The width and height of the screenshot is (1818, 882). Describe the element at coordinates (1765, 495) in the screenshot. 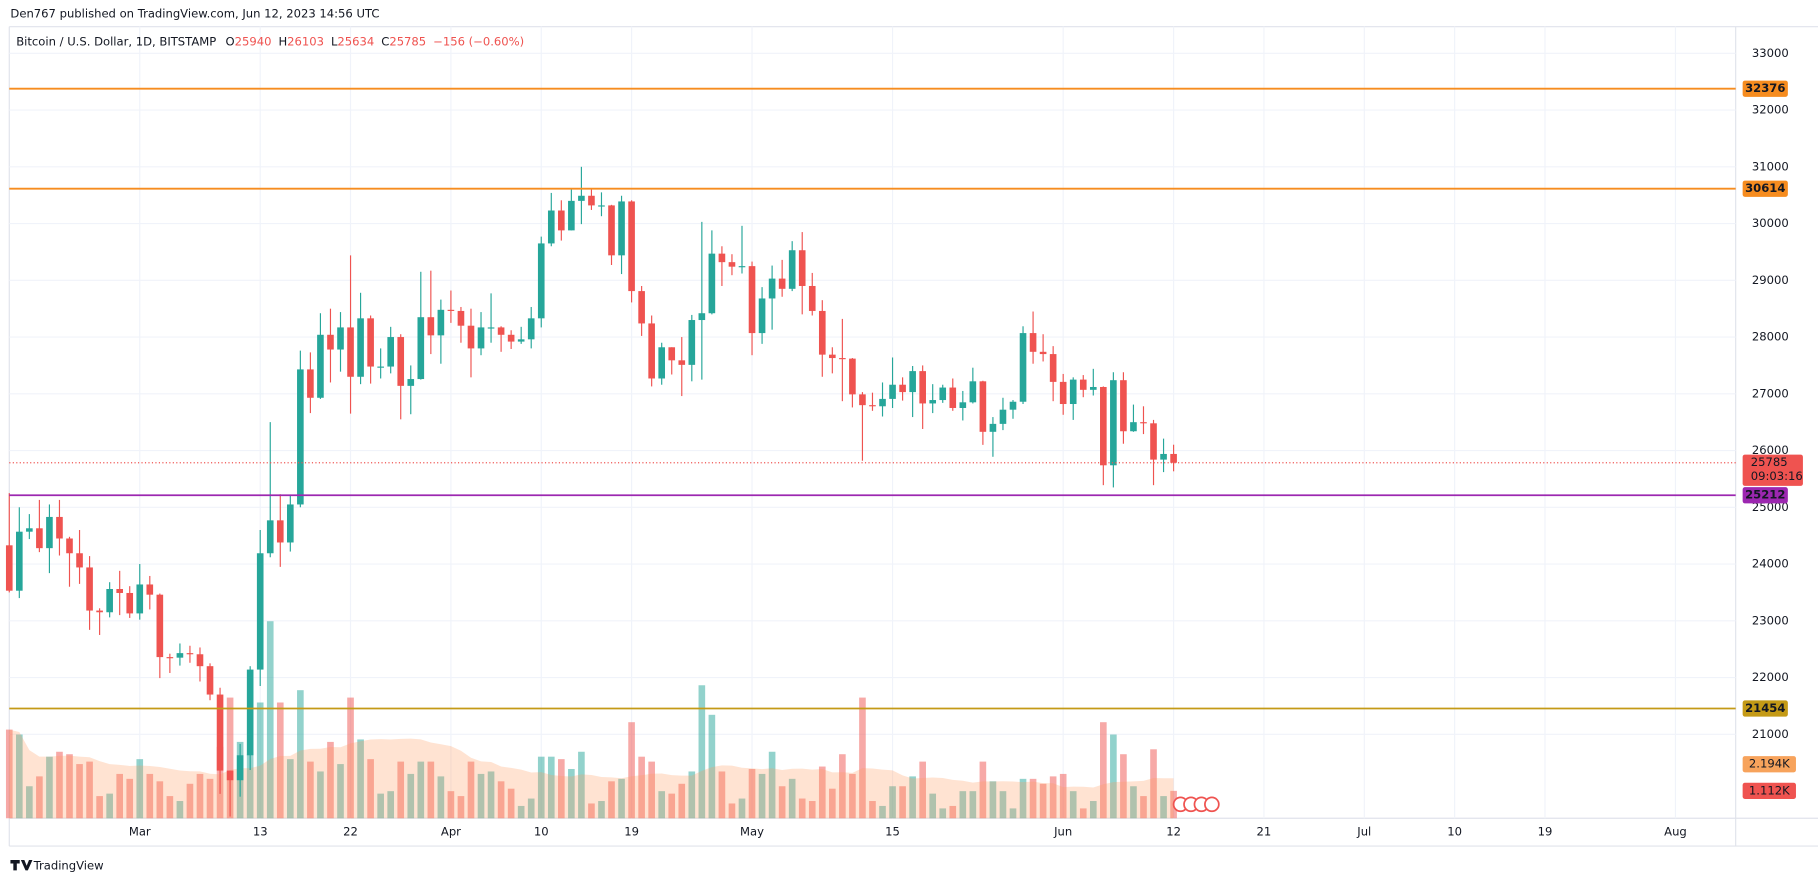

I see `level-label: 25212` at that location.